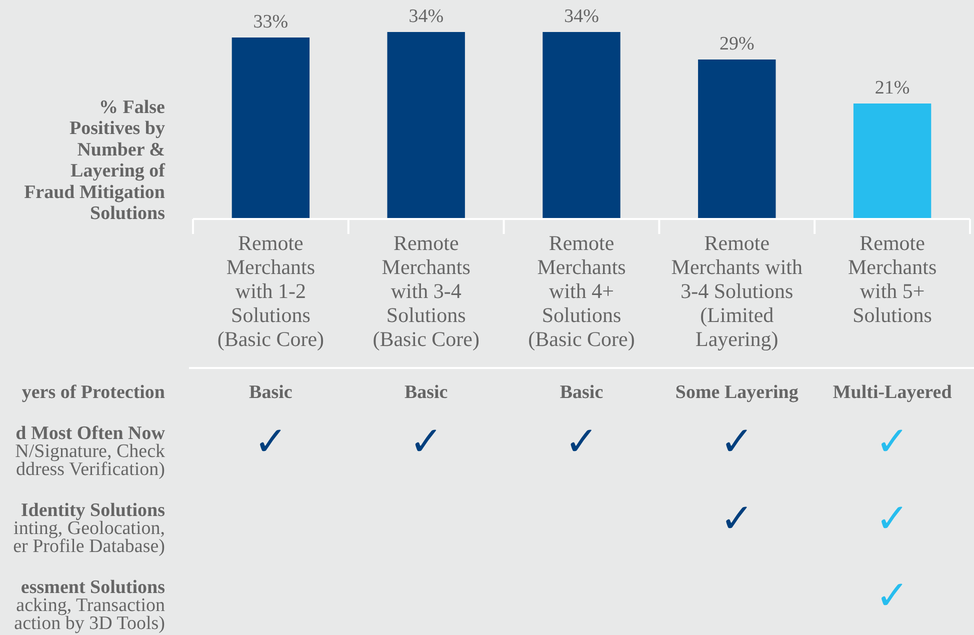 The height and width of the screenshot is (635, 974). I want to click on text: Identity Solutions inting, Geolocation, er Profile Database), so click(89, 528).